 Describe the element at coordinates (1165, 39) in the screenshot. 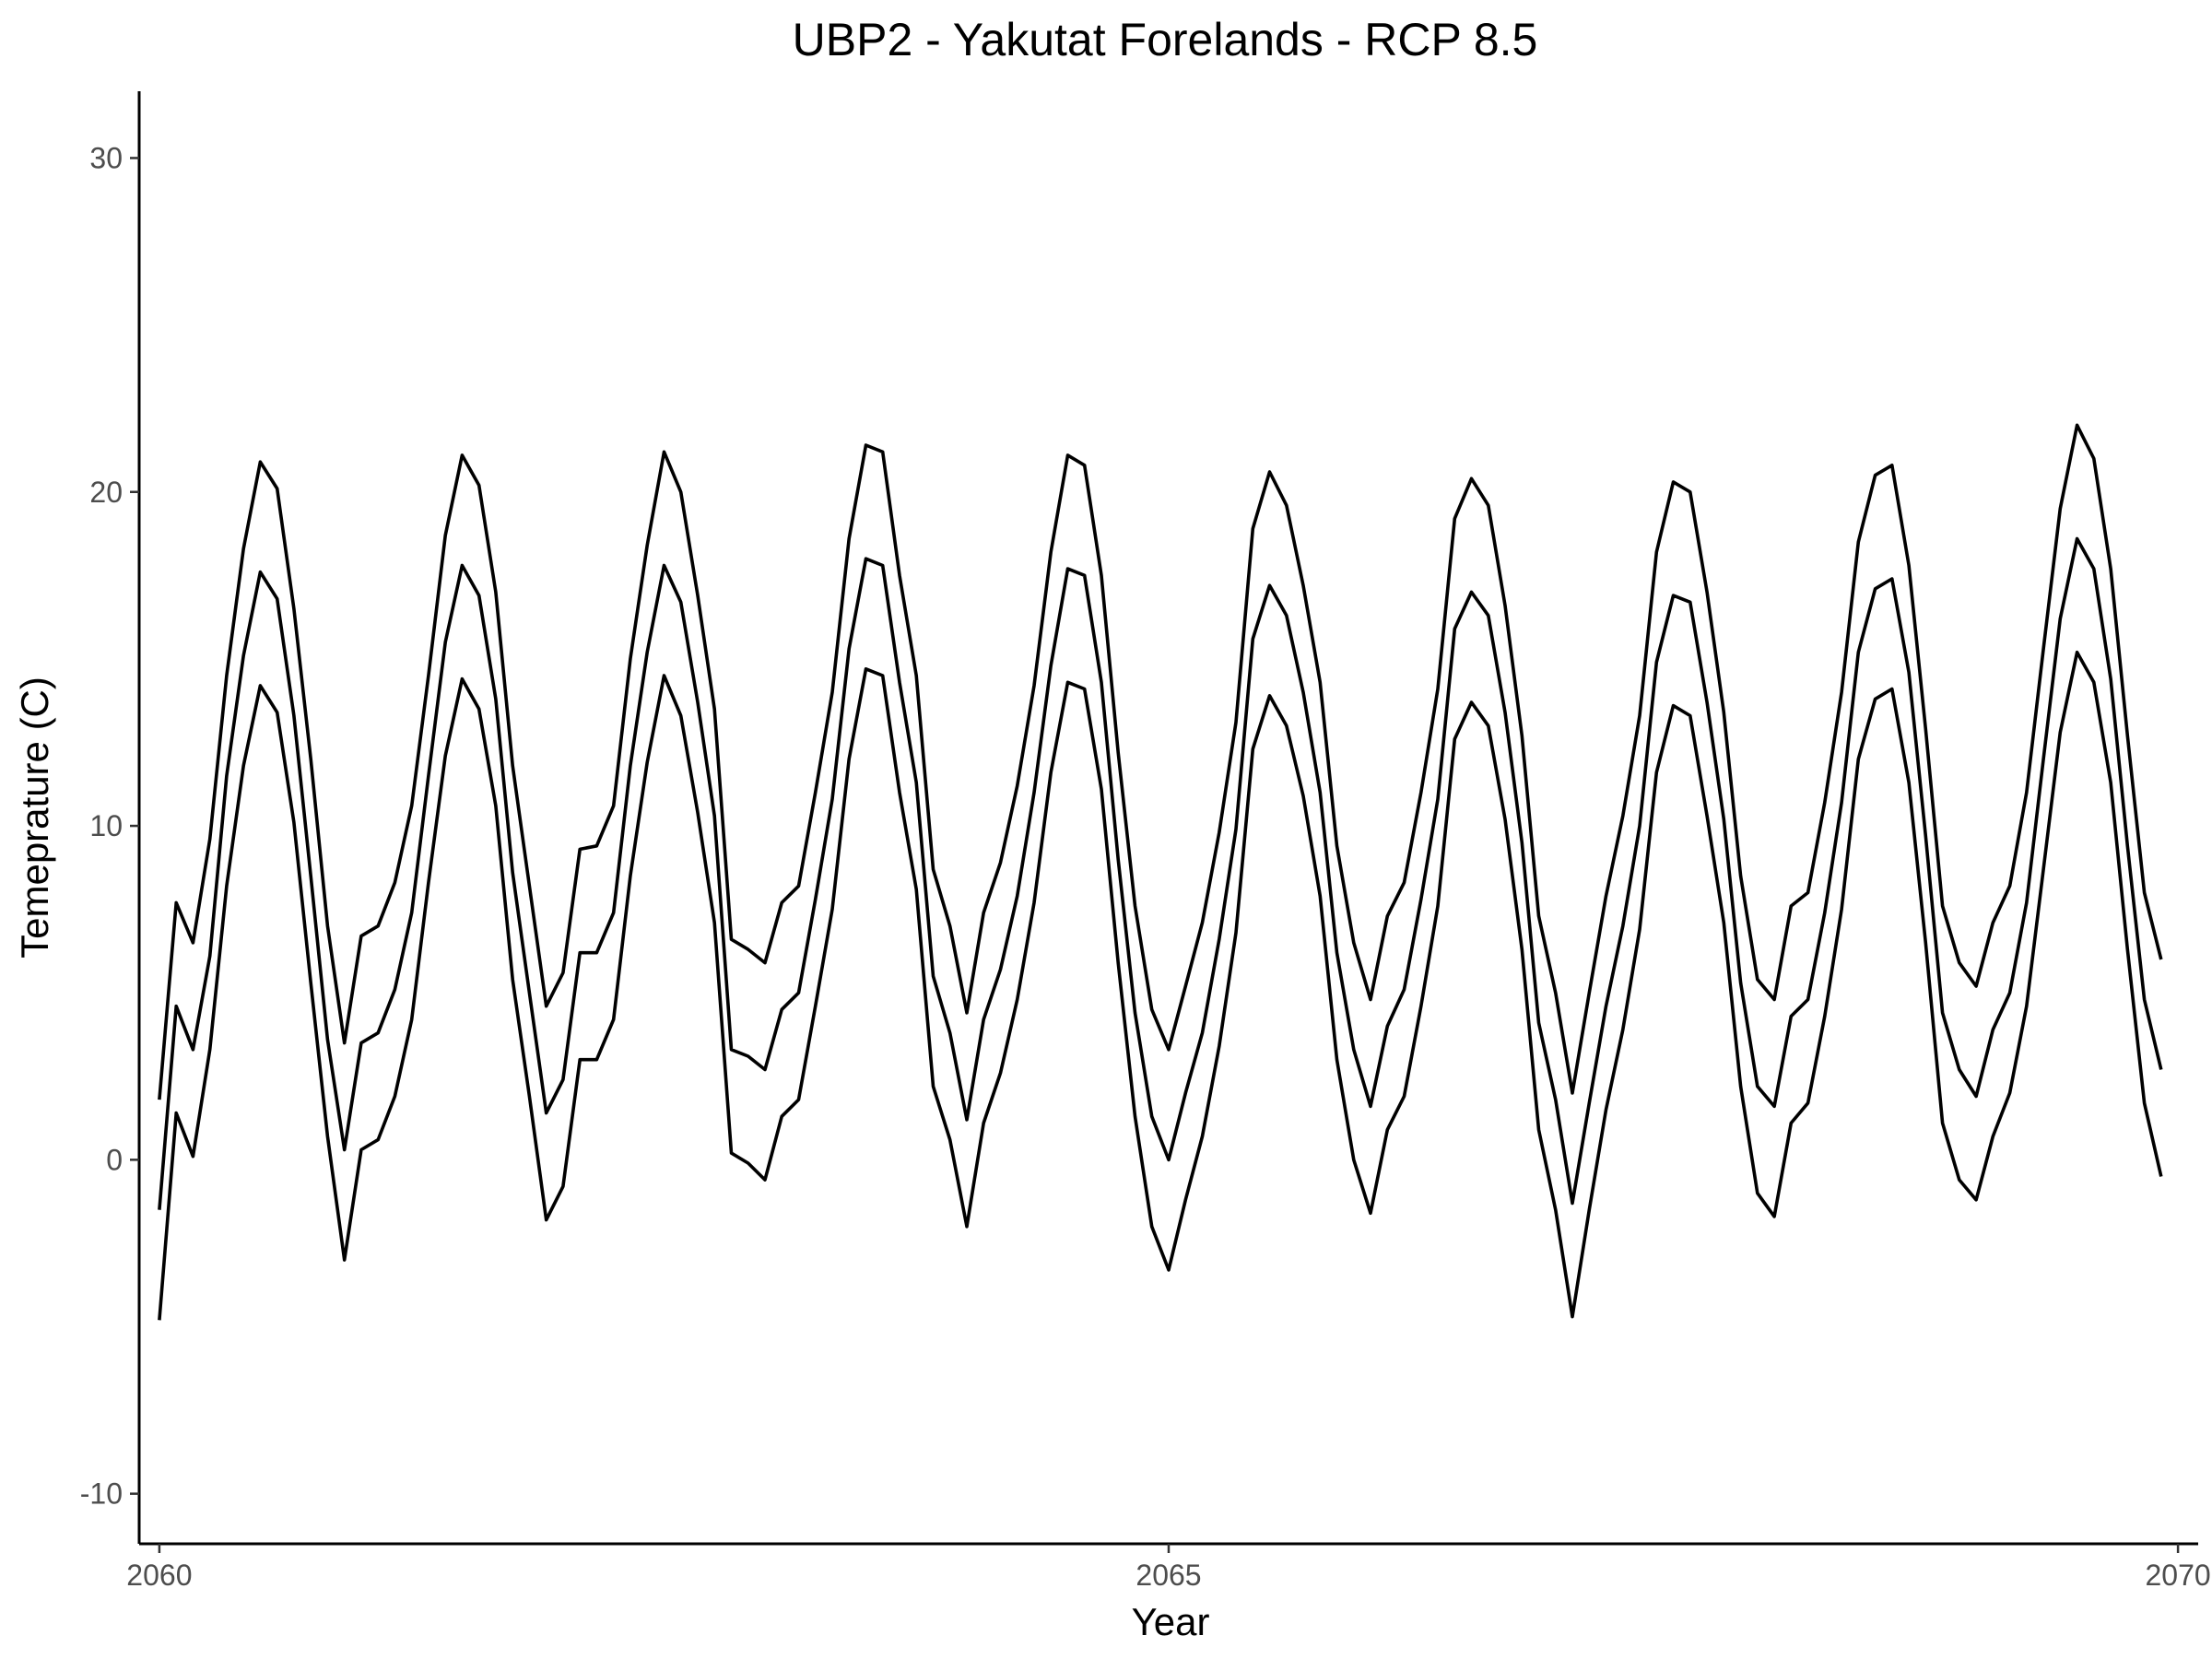

I see `chart-title: UBP2 - Yakutat Forelands - RCP 8.5` at that location.